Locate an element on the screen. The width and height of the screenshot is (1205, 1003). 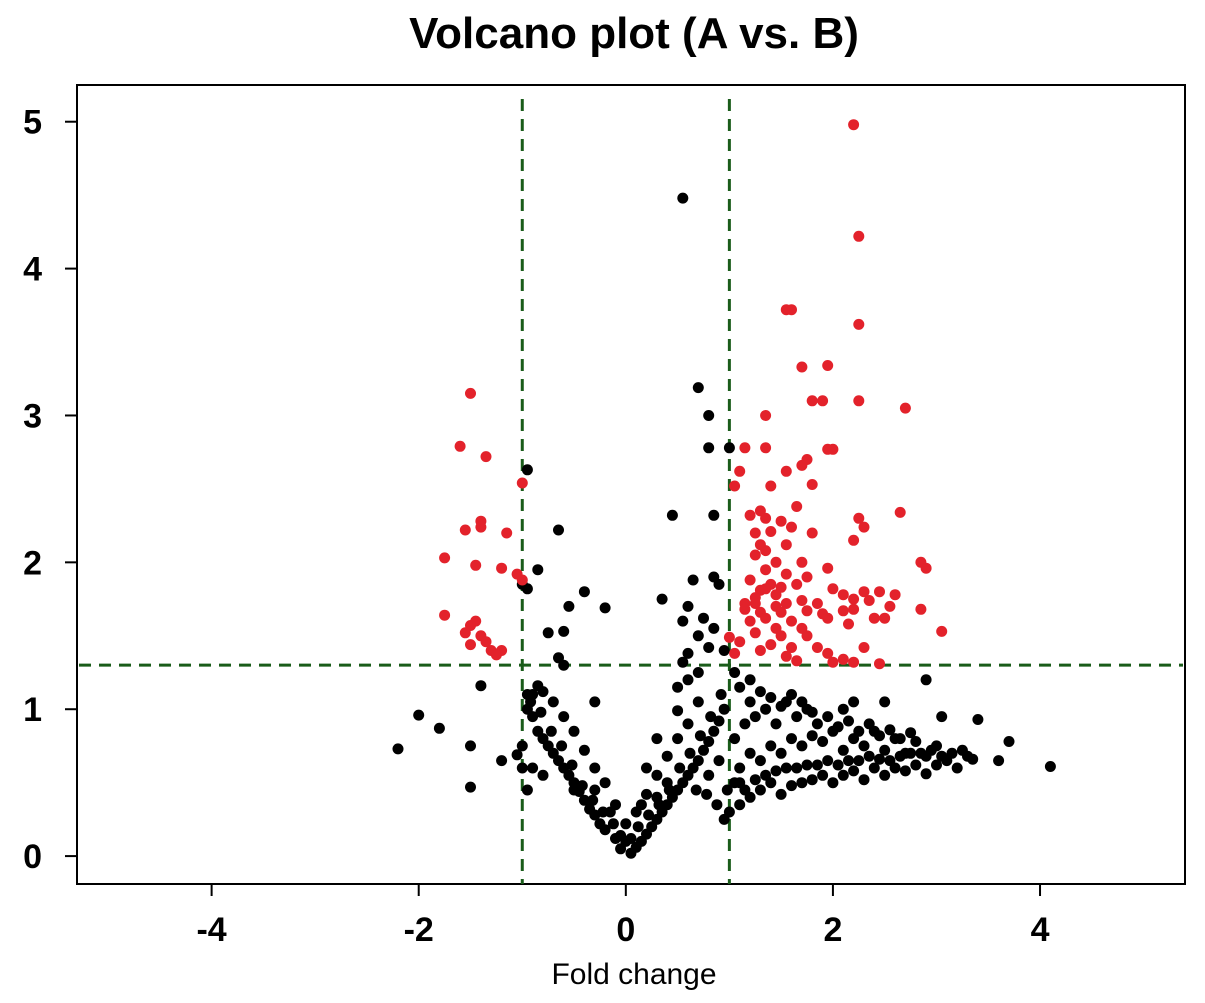
y-tick-label: 1 is located at coordinates (32, 710).